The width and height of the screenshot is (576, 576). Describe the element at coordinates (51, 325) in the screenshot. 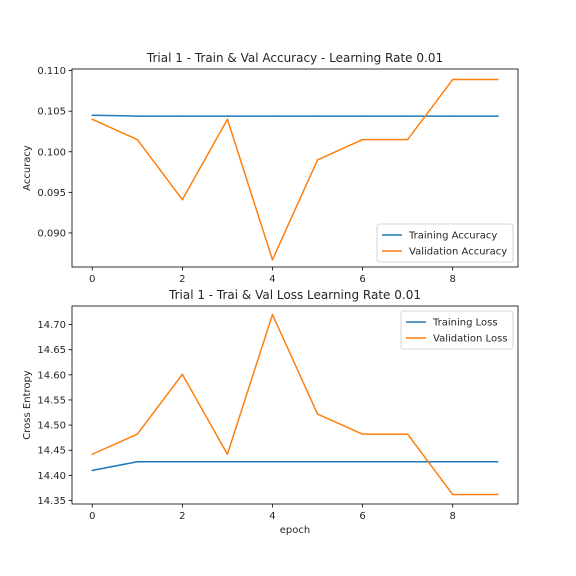

I see `y-tick-label: 14.70` at that location.